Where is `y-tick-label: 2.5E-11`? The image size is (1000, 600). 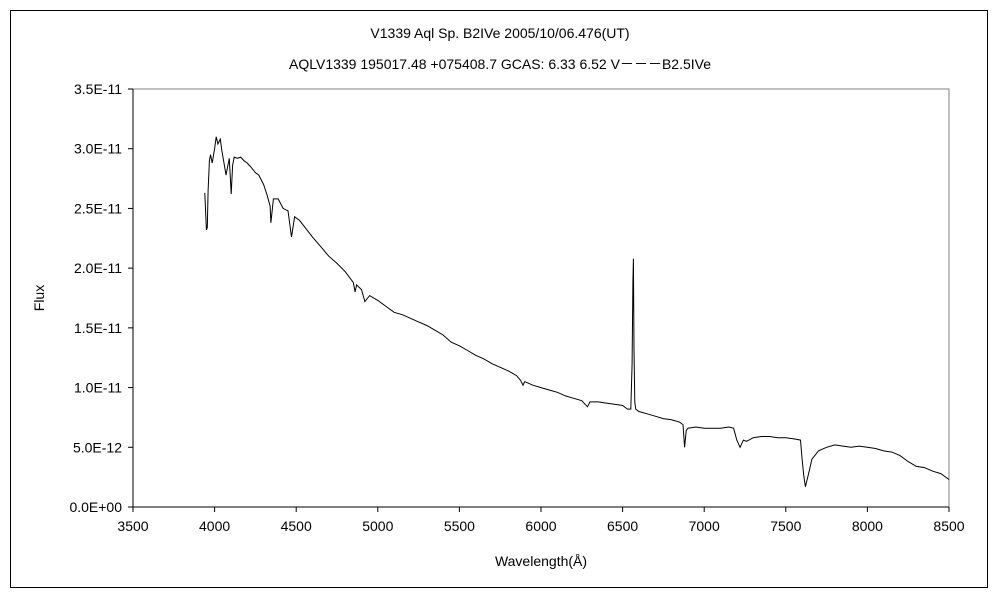
y-tick-label: 2.5E-11 is located at coordinates (98, 208).